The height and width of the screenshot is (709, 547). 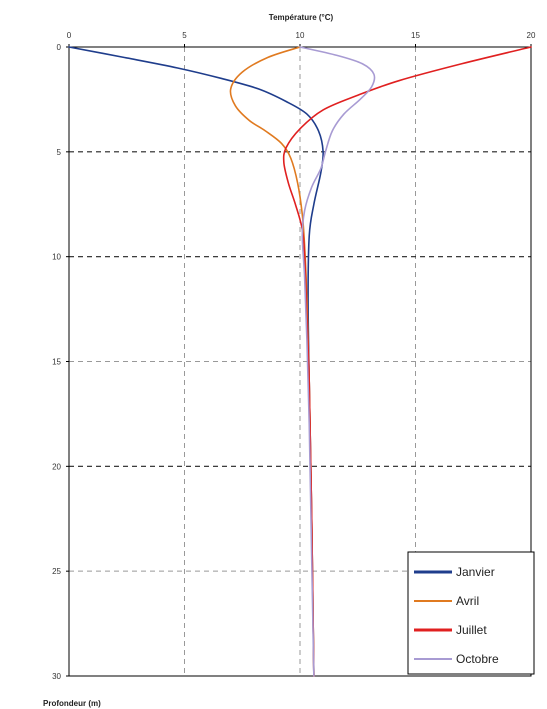 What do you see at coordinates (59, 152) in the screenshot?
I see `y-tick-label-5: 5` at bounding box center [59, 152].